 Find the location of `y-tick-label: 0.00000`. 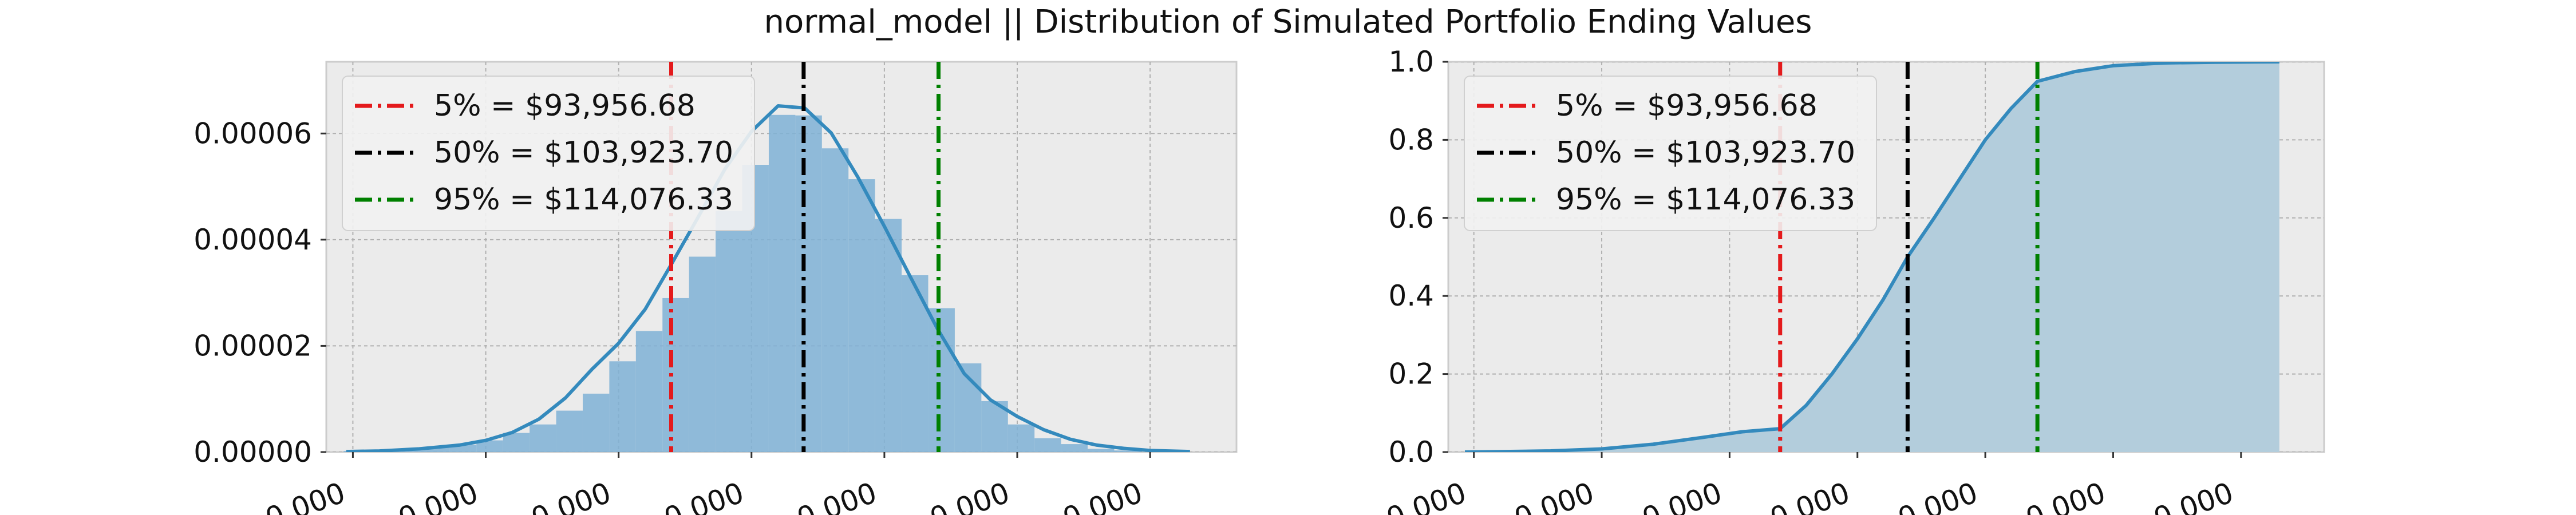

y-tick-label: 0.00000 is located at coordinates (252, 452).